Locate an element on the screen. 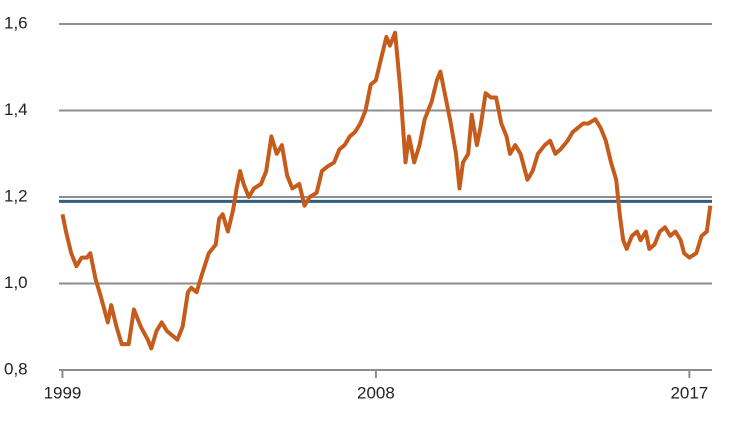 The image size is (730, 430). y-tick-label: 1,2 is located at coordinates (16, 195).